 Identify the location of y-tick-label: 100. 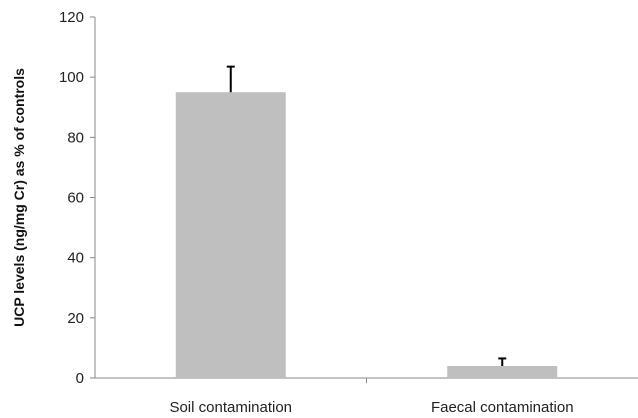
(71, 77).